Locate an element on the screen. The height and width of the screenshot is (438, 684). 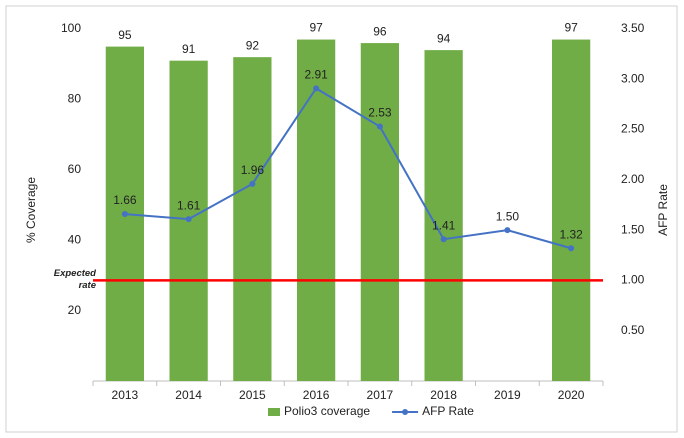
y2-axis-label: AFP Rate is located at coordinates (663, 210).